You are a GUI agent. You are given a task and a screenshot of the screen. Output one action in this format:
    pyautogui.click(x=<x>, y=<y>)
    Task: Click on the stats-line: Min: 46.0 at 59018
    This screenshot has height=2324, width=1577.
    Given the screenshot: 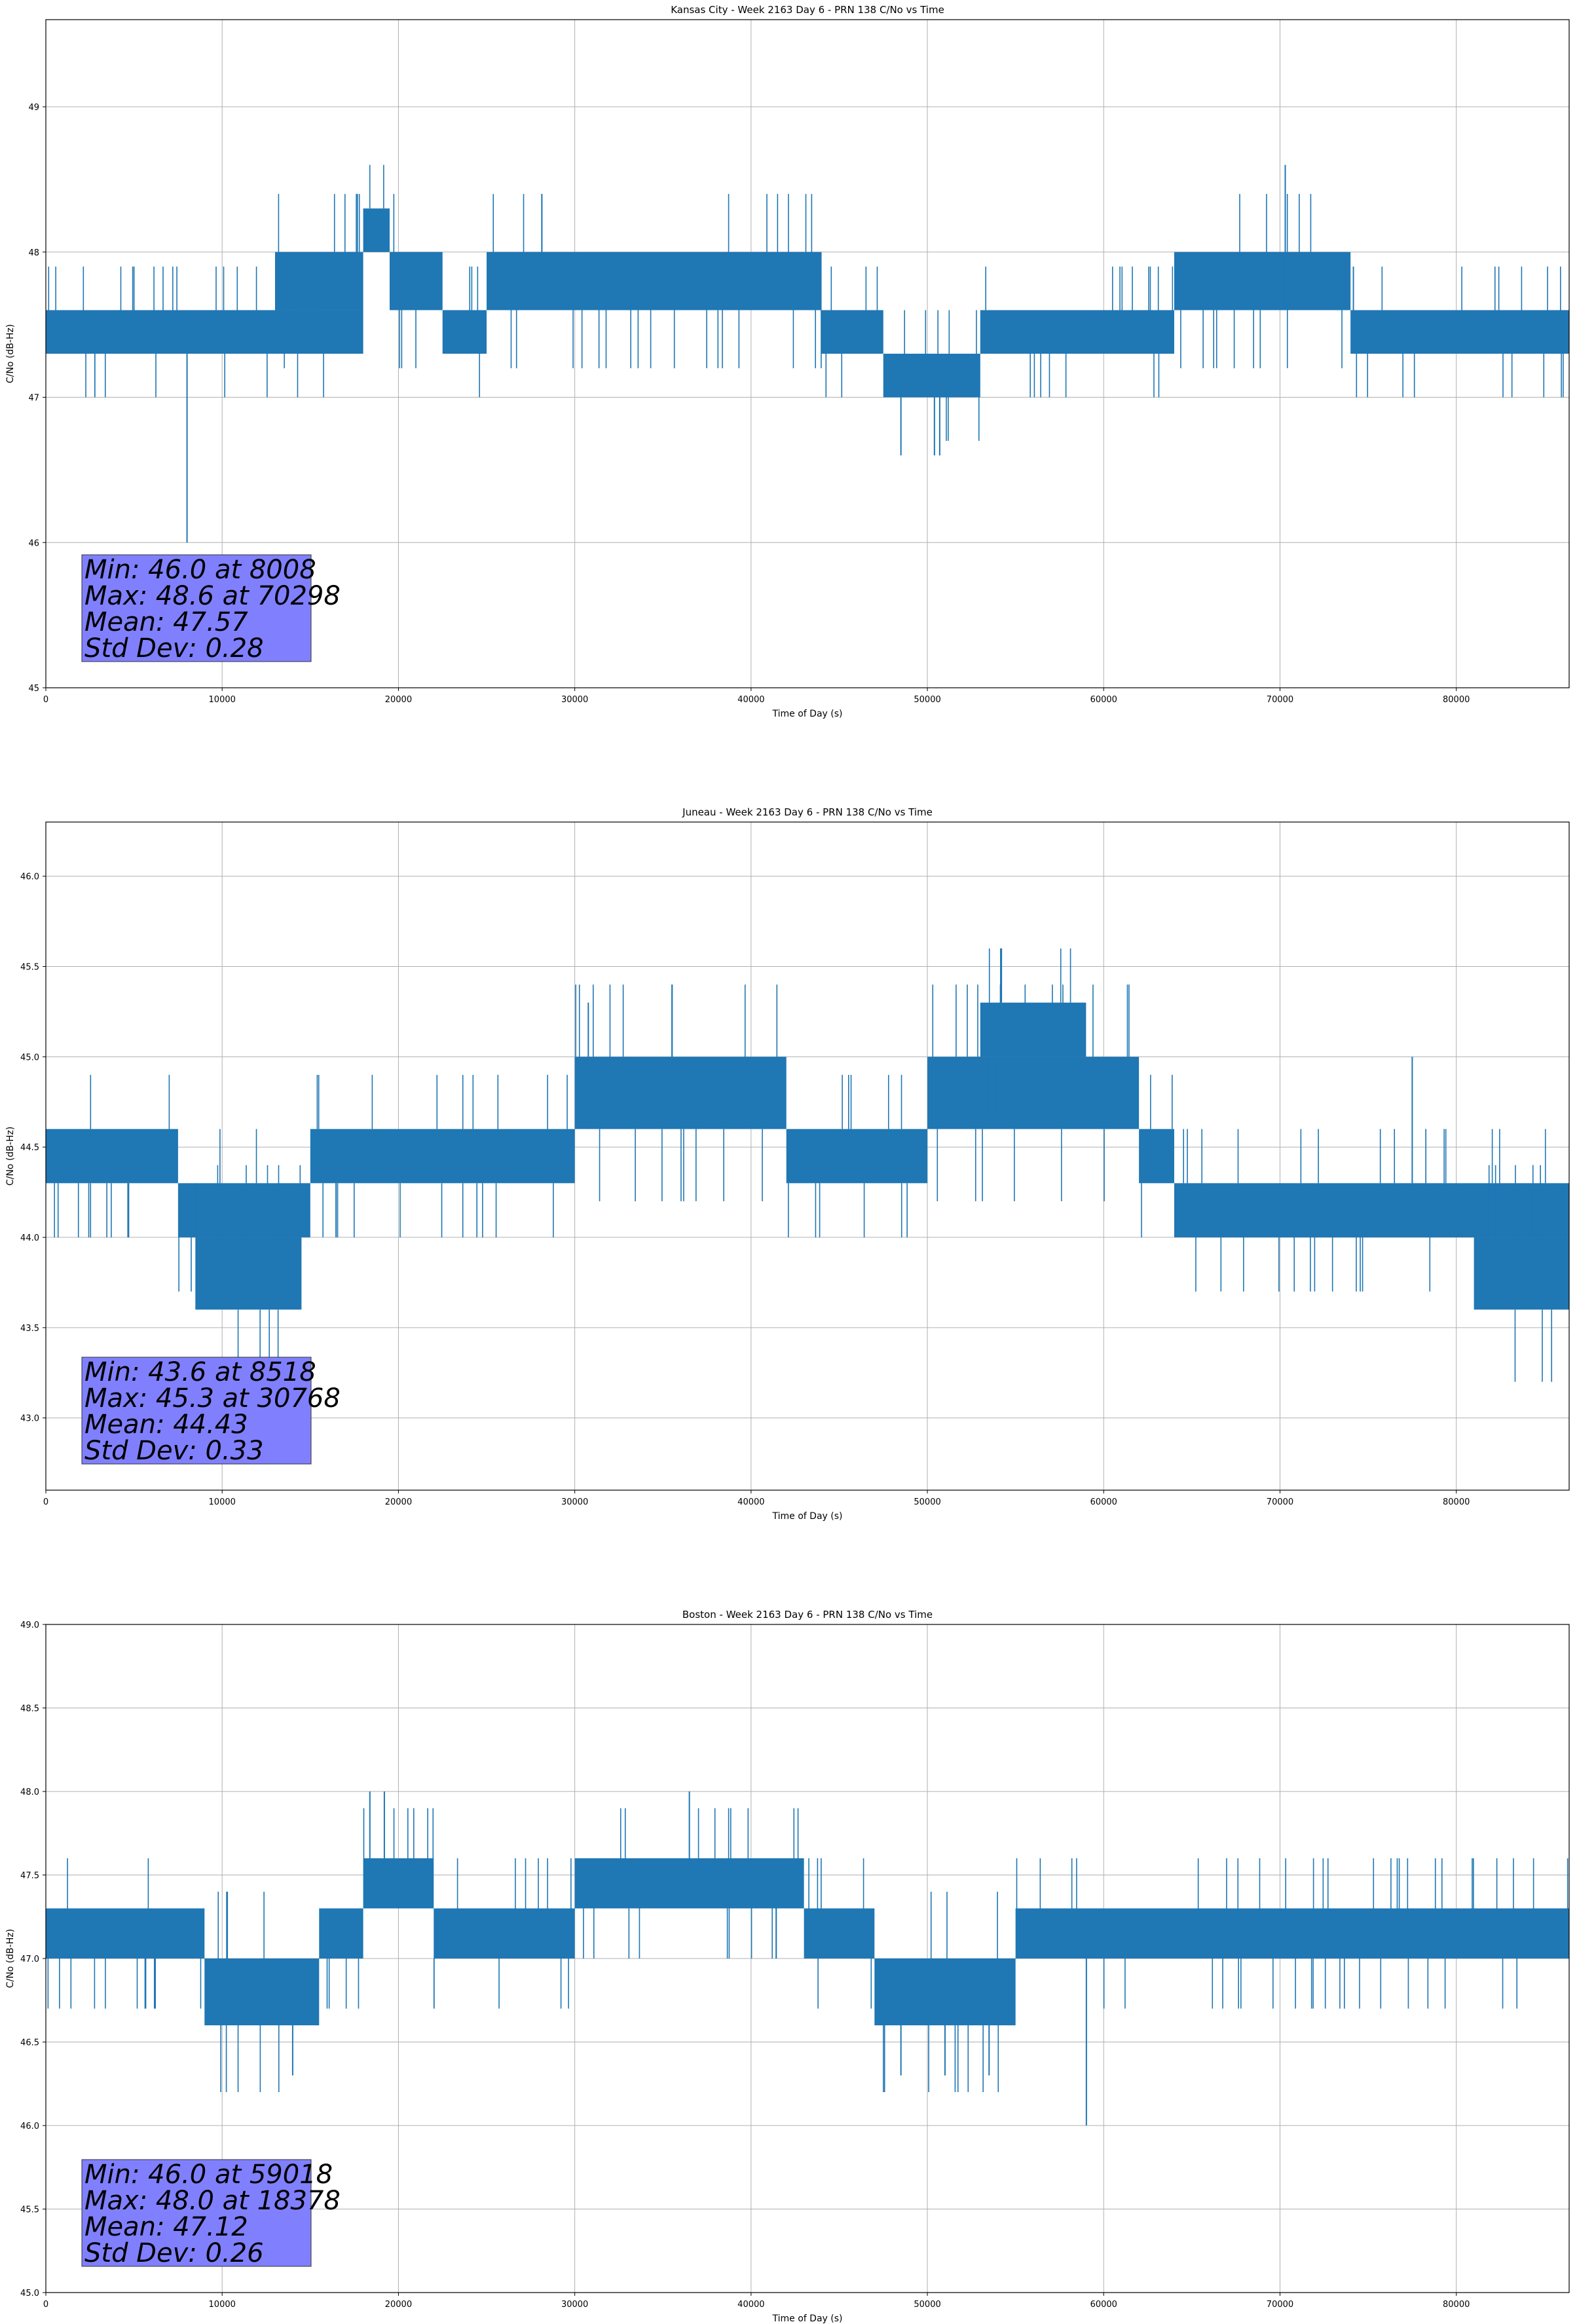 What is the action you would take?
    pyautogui.click(x=208, y=2175)
    